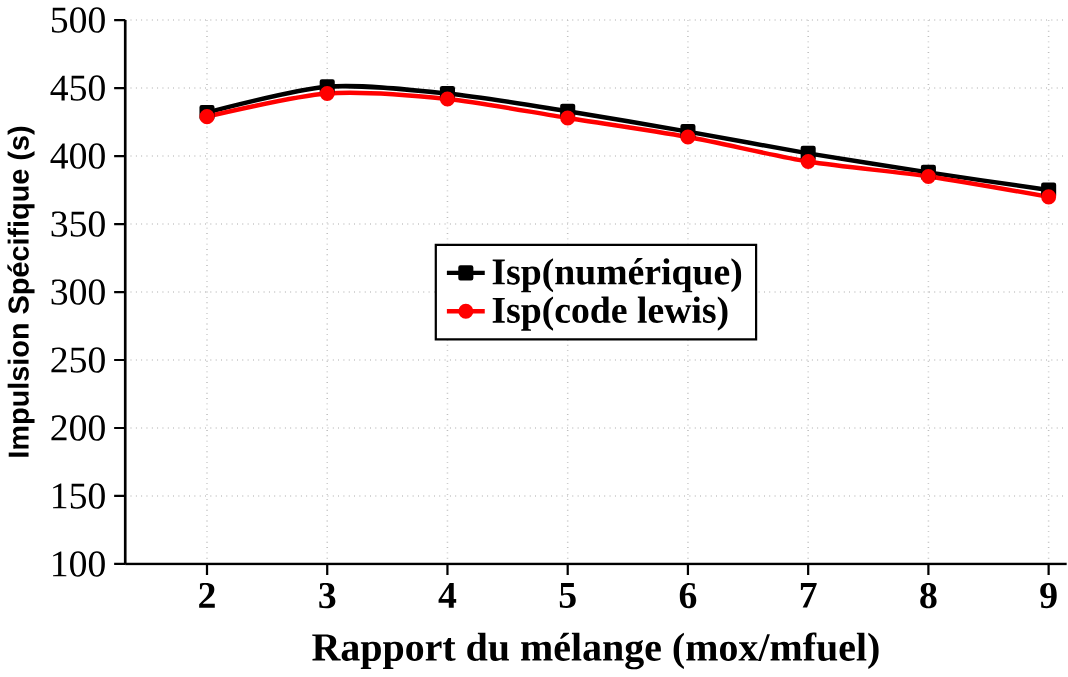  Describe the element at coordinates (595, 651) in the screenshot. I see `x-axis-title: Rapport du mélange (mox/mfuel)` at that location.